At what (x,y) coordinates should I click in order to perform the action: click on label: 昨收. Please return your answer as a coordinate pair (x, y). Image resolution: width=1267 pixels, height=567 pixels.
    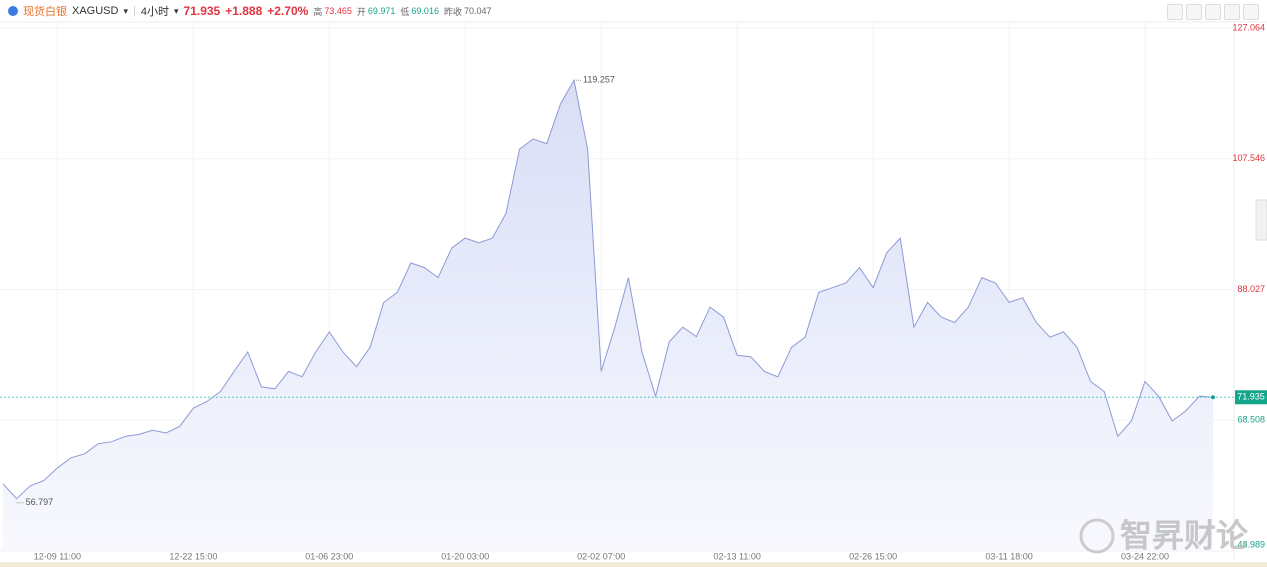
    Looking at the image, I should click on (452, 11).